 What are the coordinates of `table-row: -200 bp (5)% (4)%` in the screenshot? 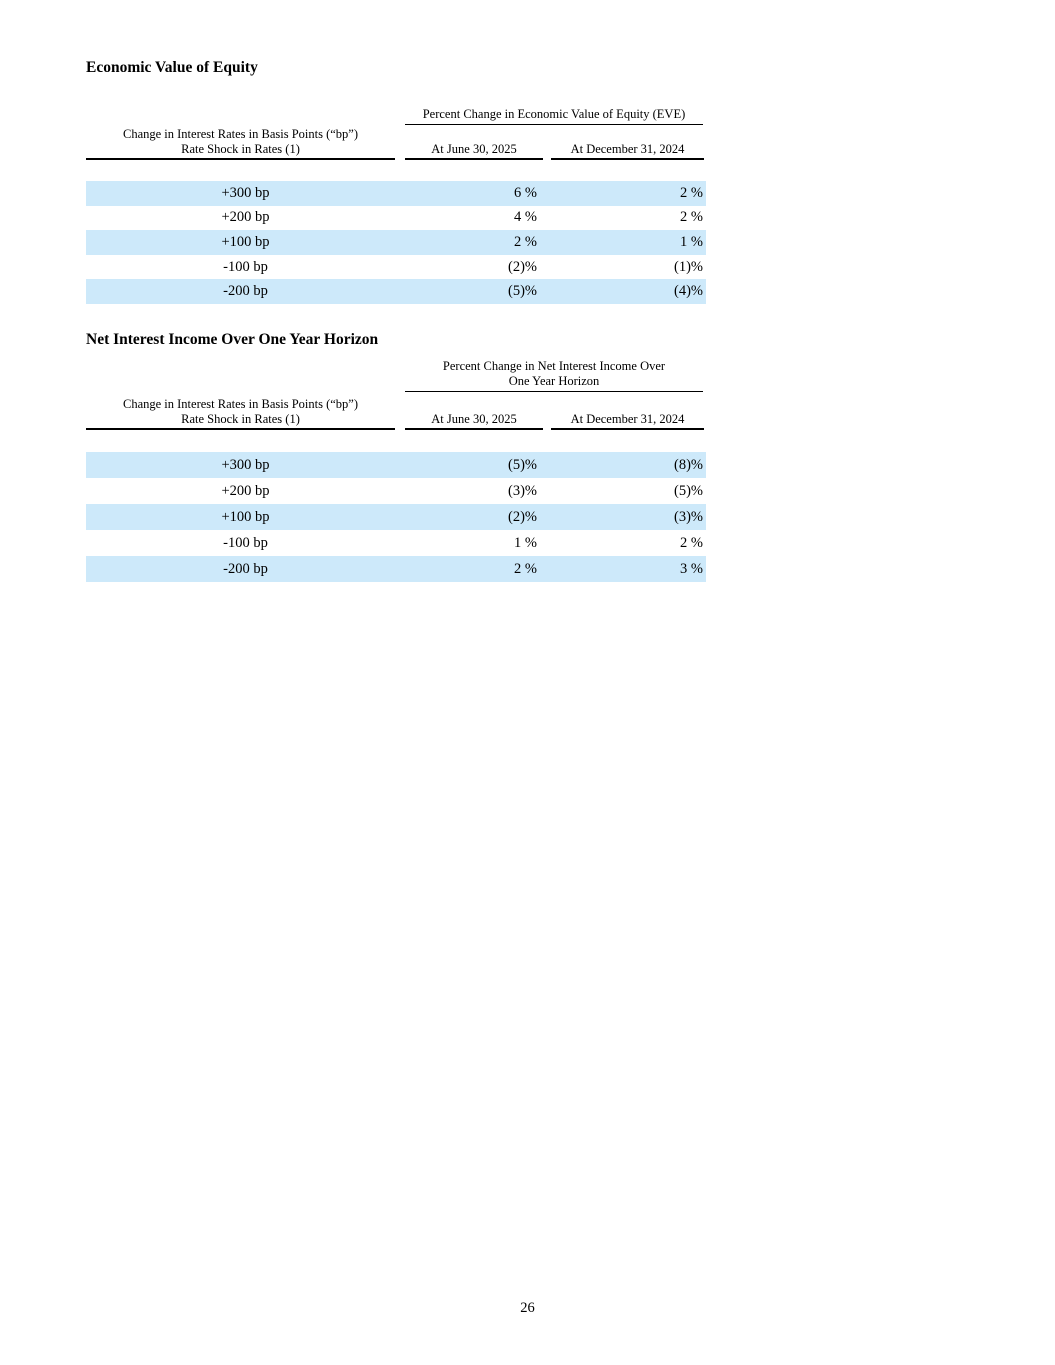 It's located at (396, 291).